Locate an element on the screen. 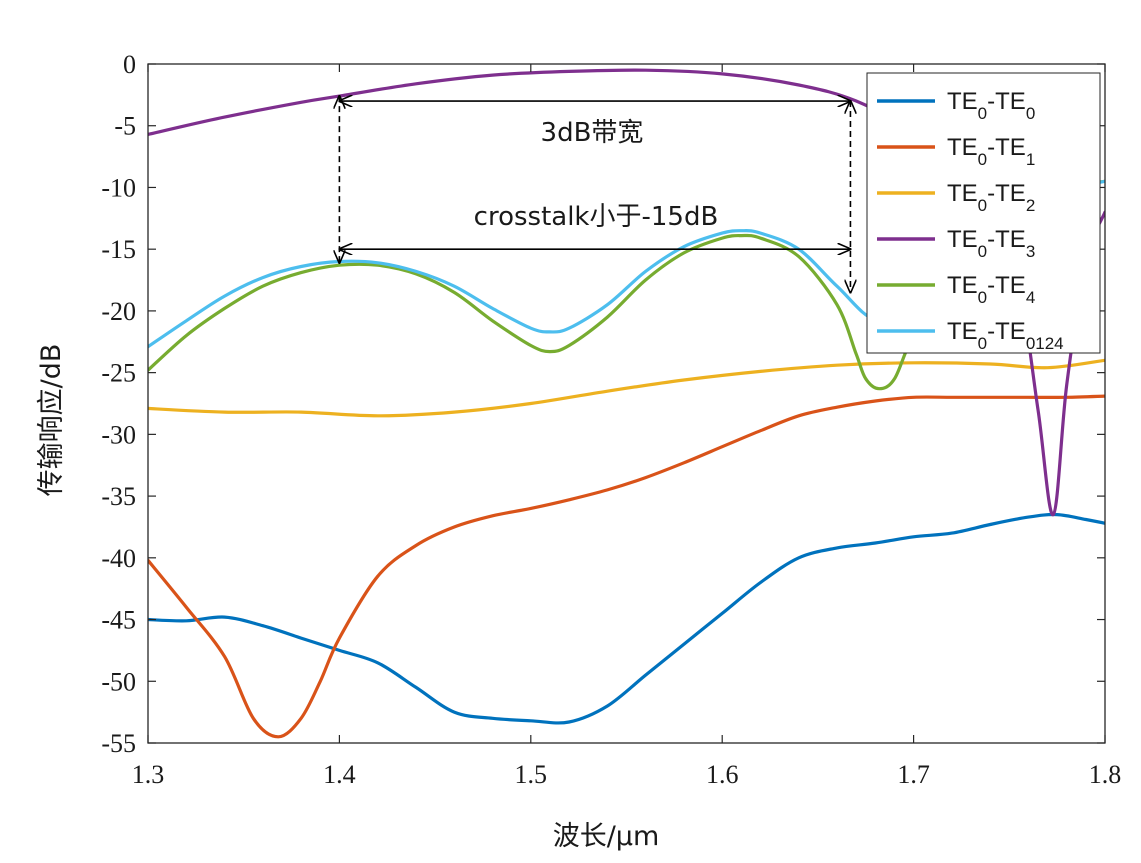  legend-entry: TE0-TE3 is located at coordinates (991, 243).